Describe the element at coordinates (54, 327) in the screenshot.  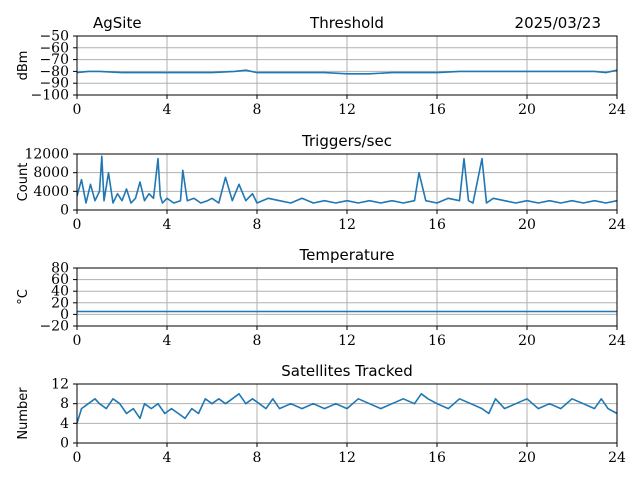
I see `y-tick-label: −20` at that location.